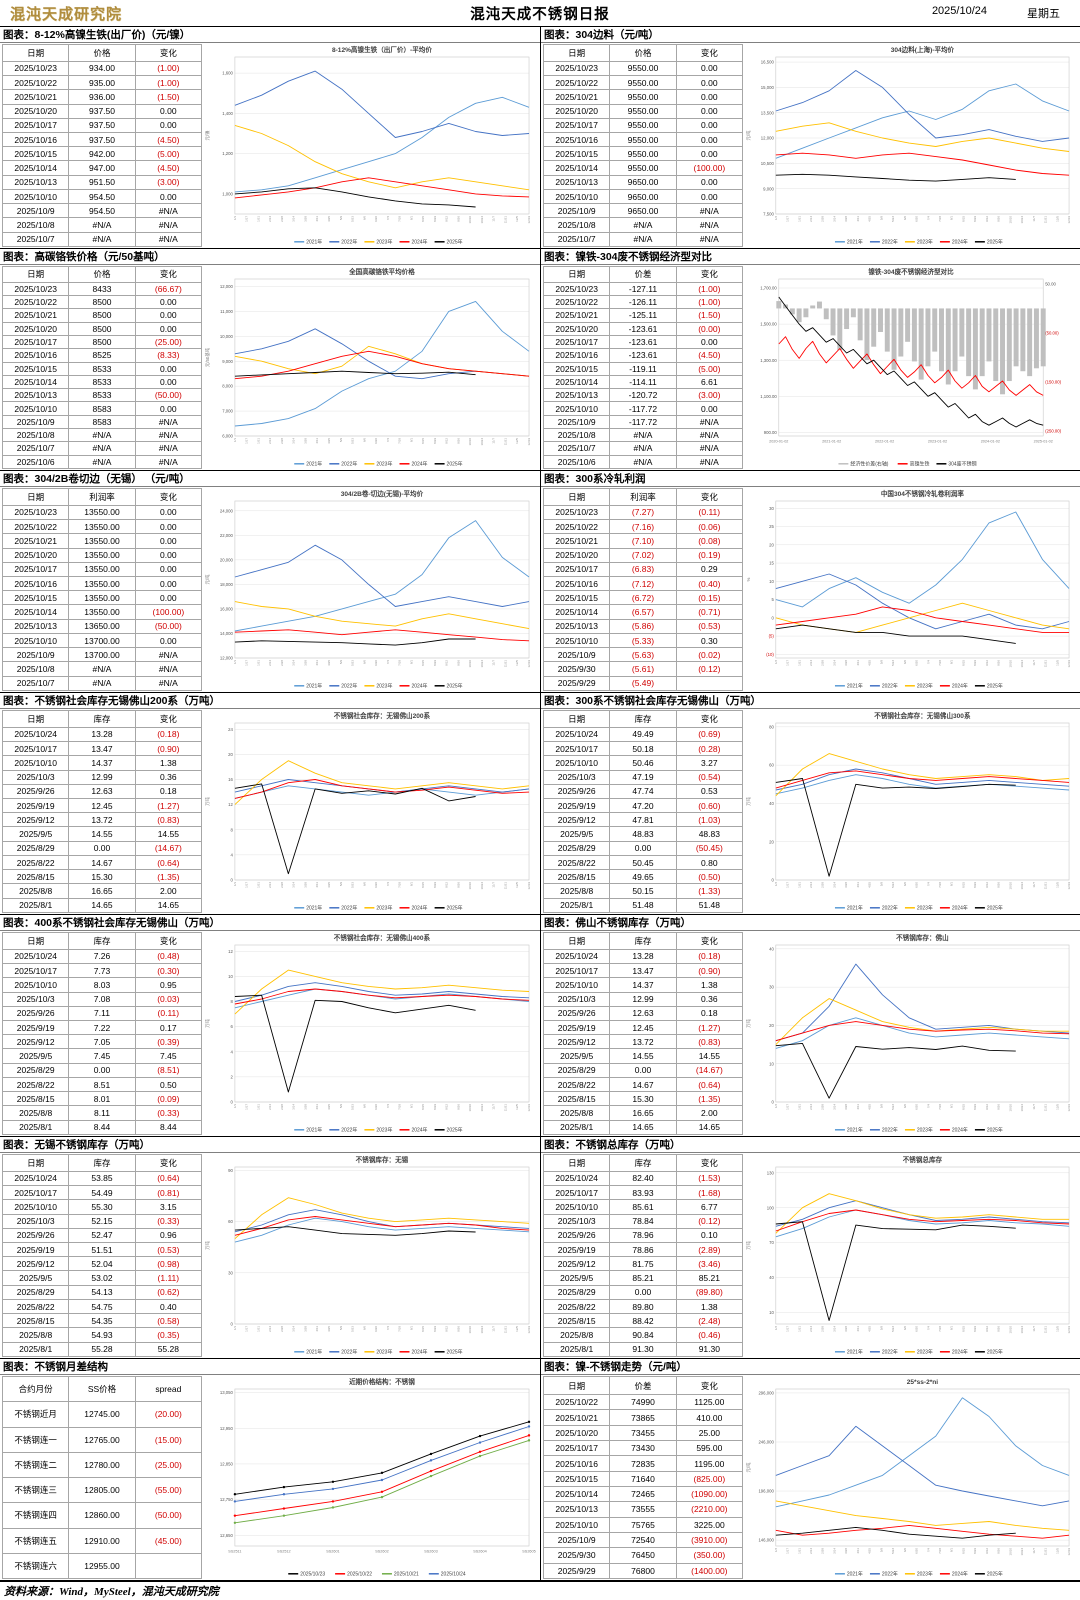  Describe the element at coordinates (643, 1321) in the screenshot. I see `cell-value: 88.42` at that location.